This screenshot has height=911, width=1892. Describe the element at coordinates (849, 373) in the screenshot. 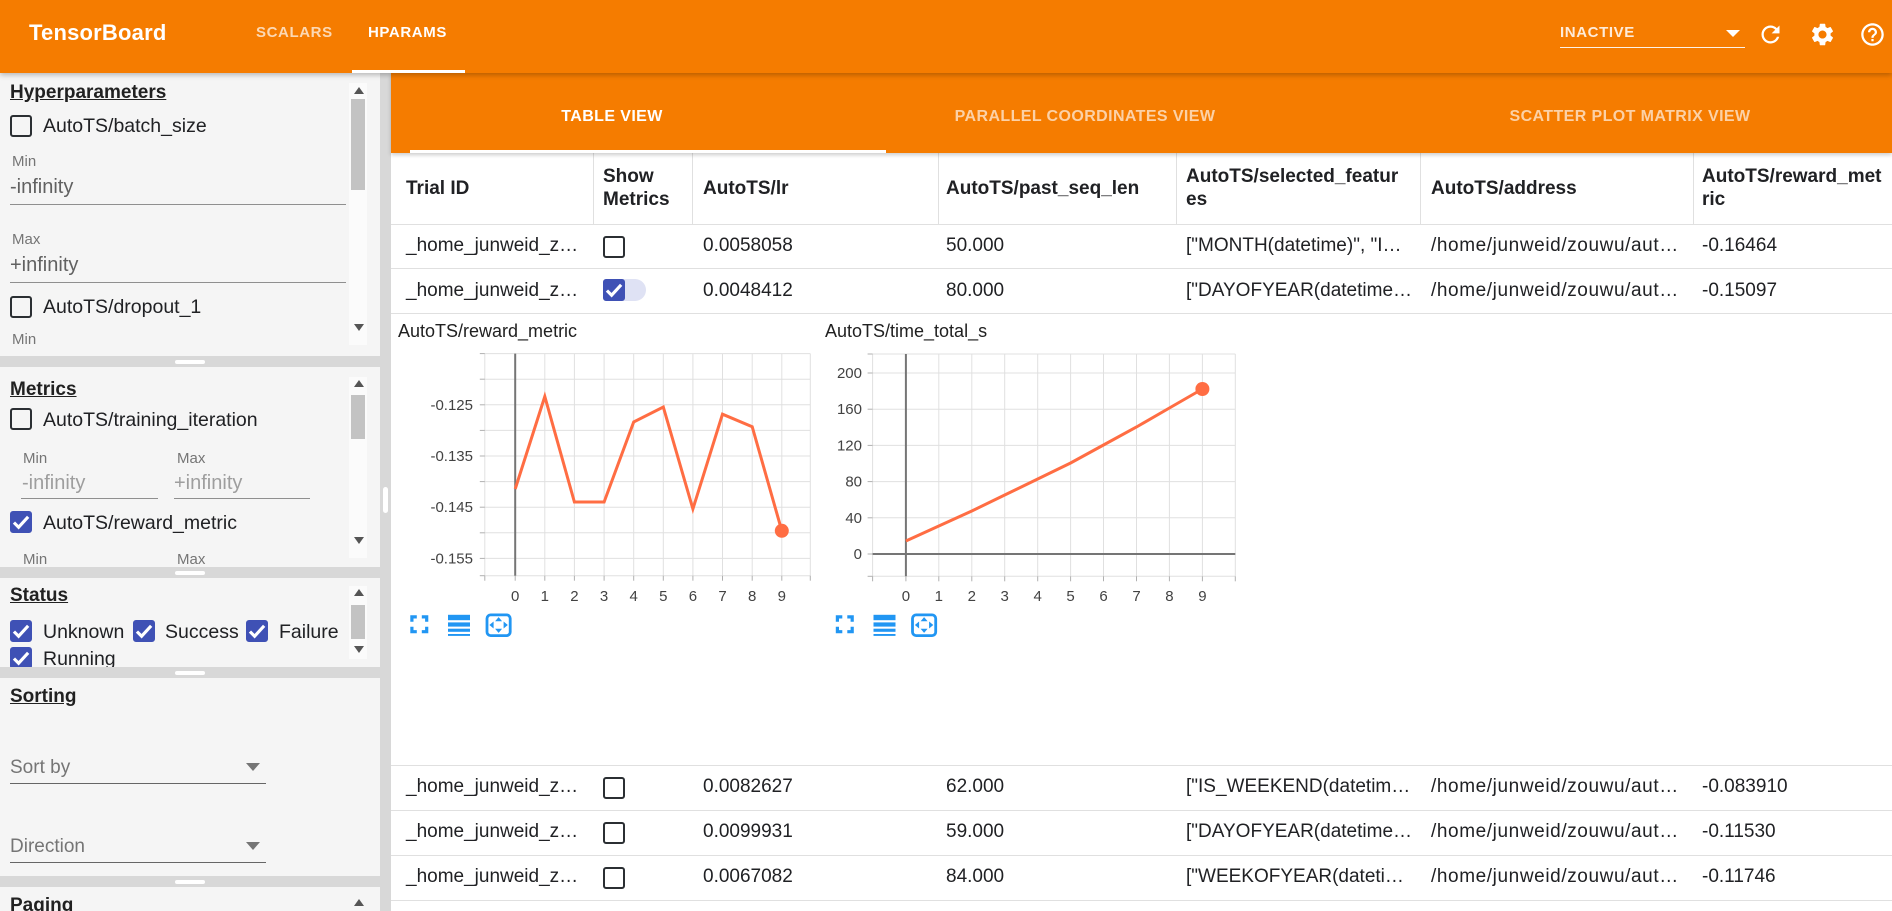

I see `svg-text: 200` at that location.